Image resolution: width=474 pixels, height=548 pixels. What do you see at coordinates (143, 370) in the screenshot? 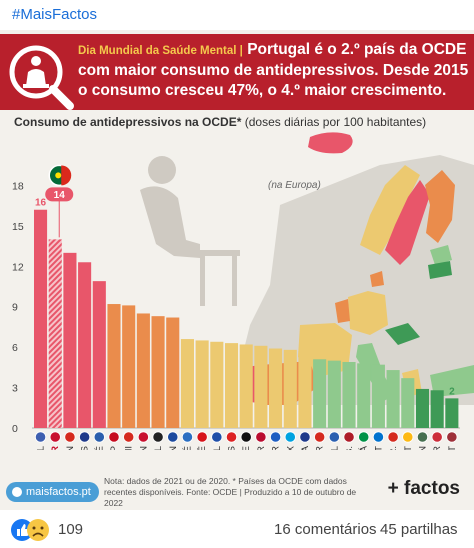
I see `bar-din` at bounding box center [143, 370].